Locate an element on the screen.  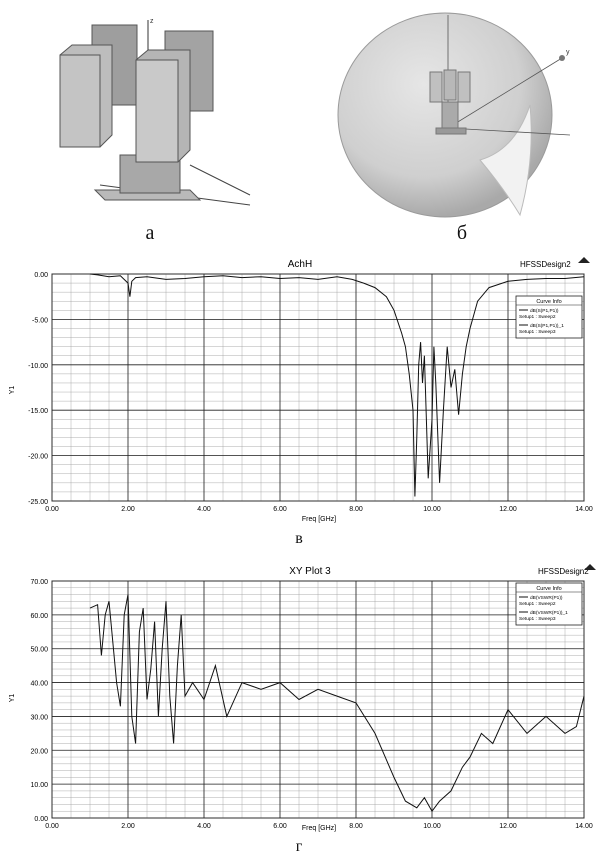
chart-title: AchH is located at coordinates (300, 264).